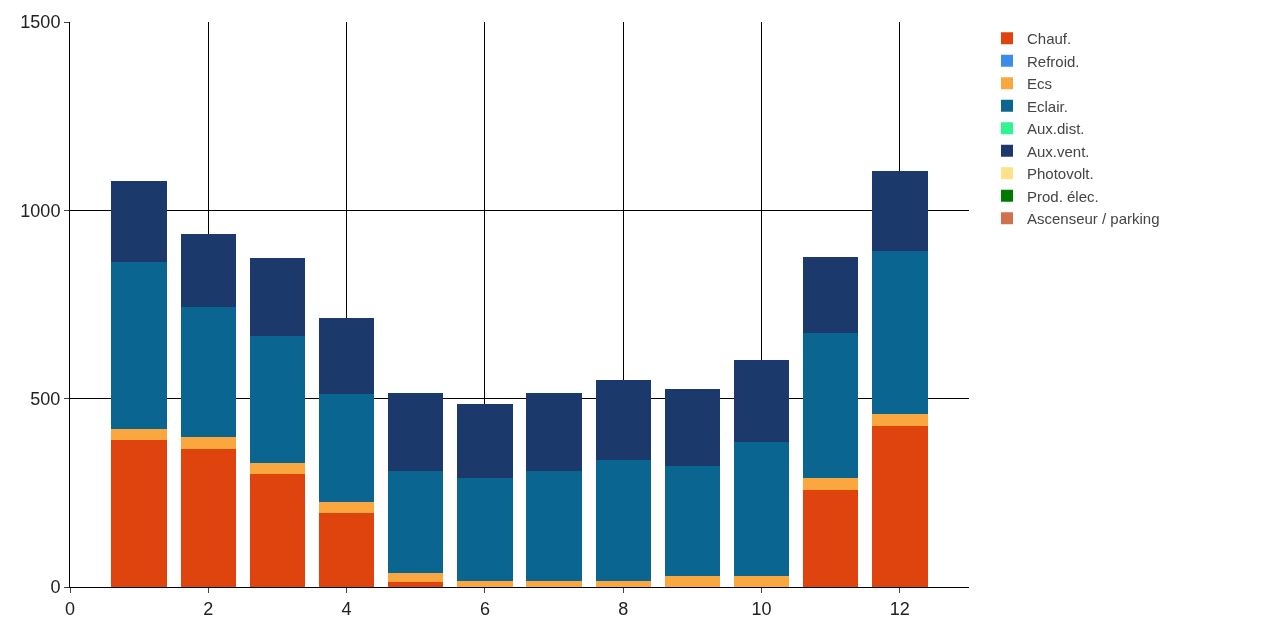 The height and width of the screenshot is (631, 1269). Describe the element at coordinates (346, 608) in the screenshot. I see `x-tick-label: 4` at that location.